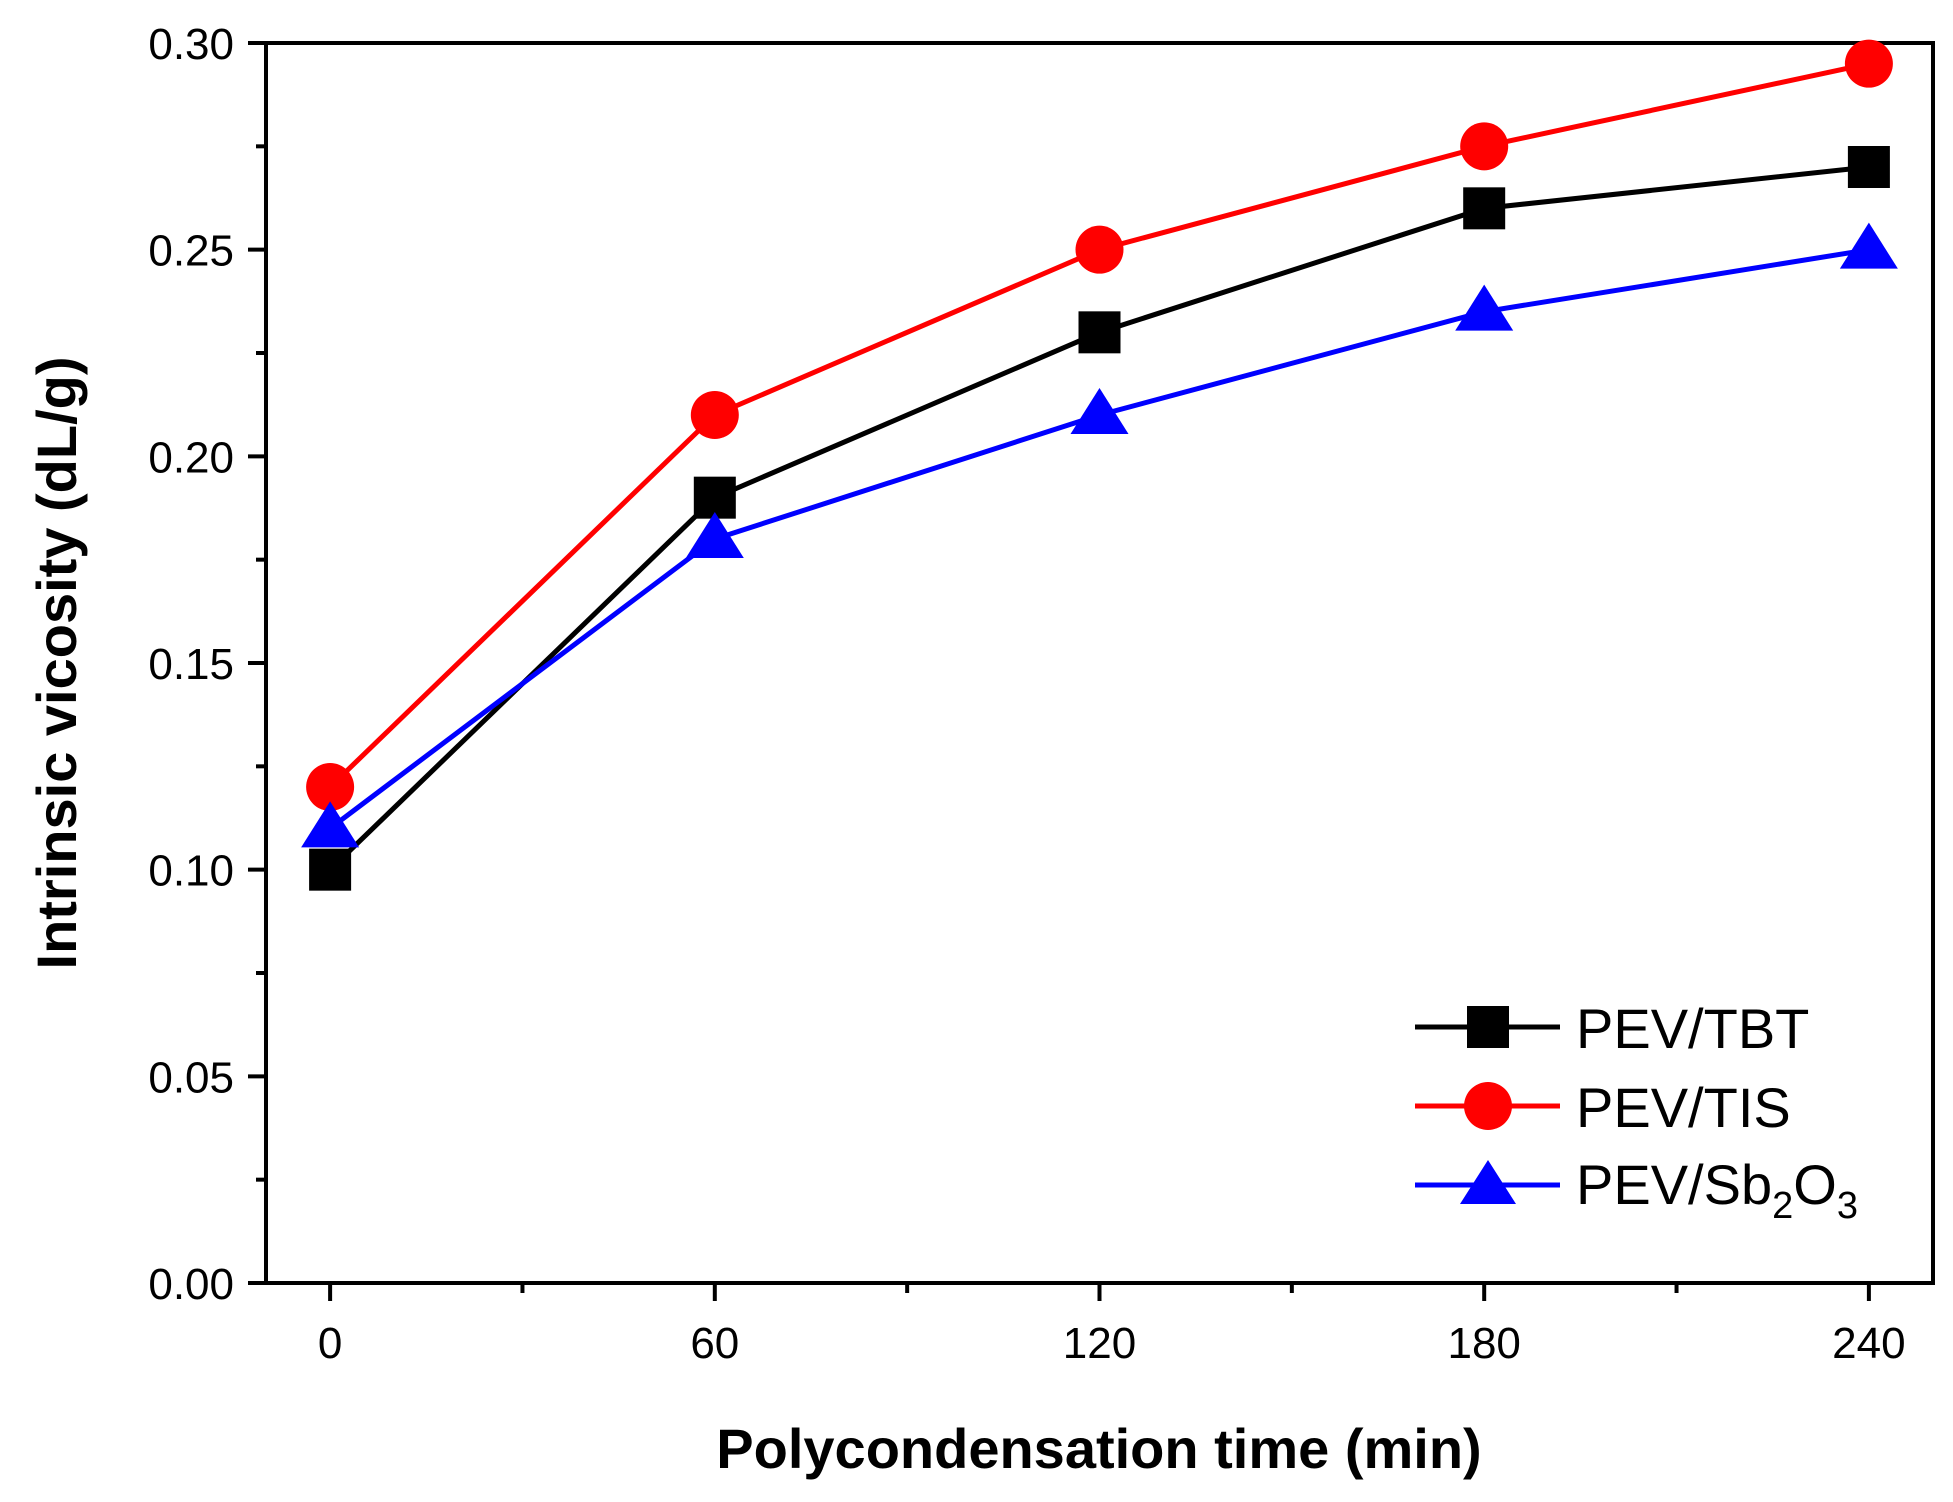 The image size is (1953, 1502). What do you see at coordinates (1488, 1027) in the screenshot?
I see `legend-marker-square` at bounding box center [1488, 1027].